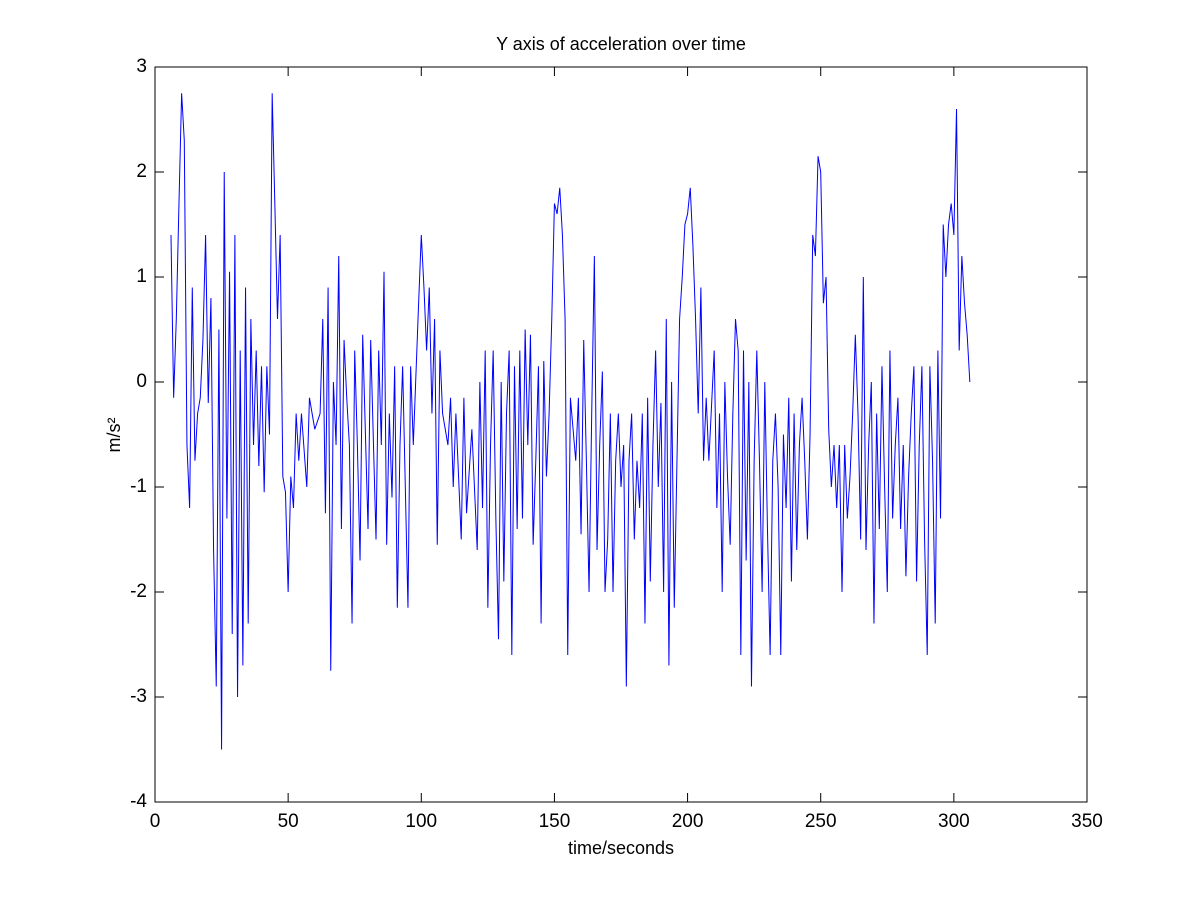 This screenshot has width=1201, height=901. What do you see at coordinates (141, 171) in the screenshot?
I see `y-tick-label: 2` at bounding box center [141, 171].